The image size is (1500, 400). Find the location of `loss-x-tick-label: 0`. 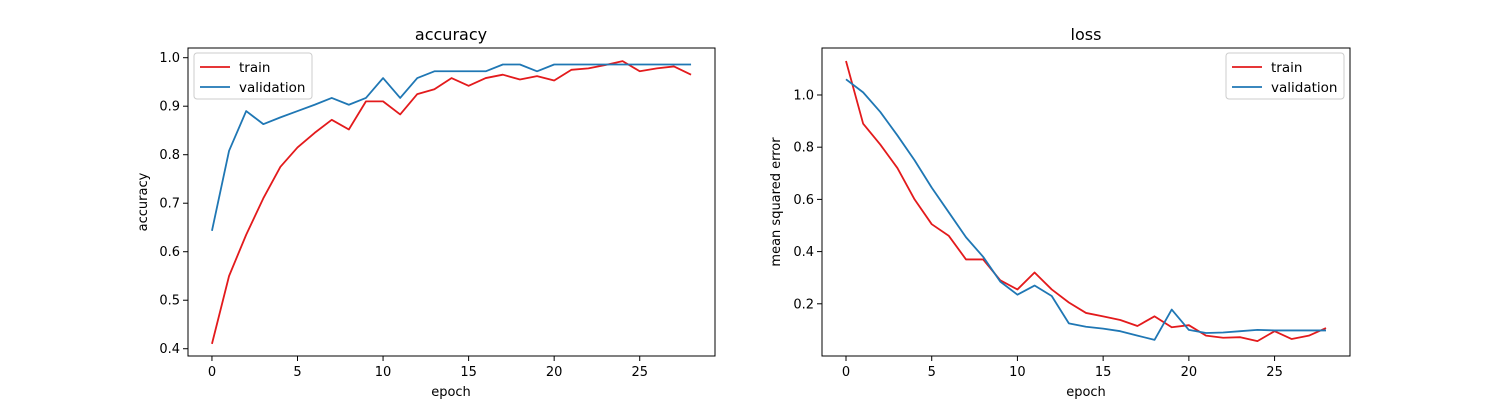

loss-x-tick-label: 0 is located at coordinates (846, 372).